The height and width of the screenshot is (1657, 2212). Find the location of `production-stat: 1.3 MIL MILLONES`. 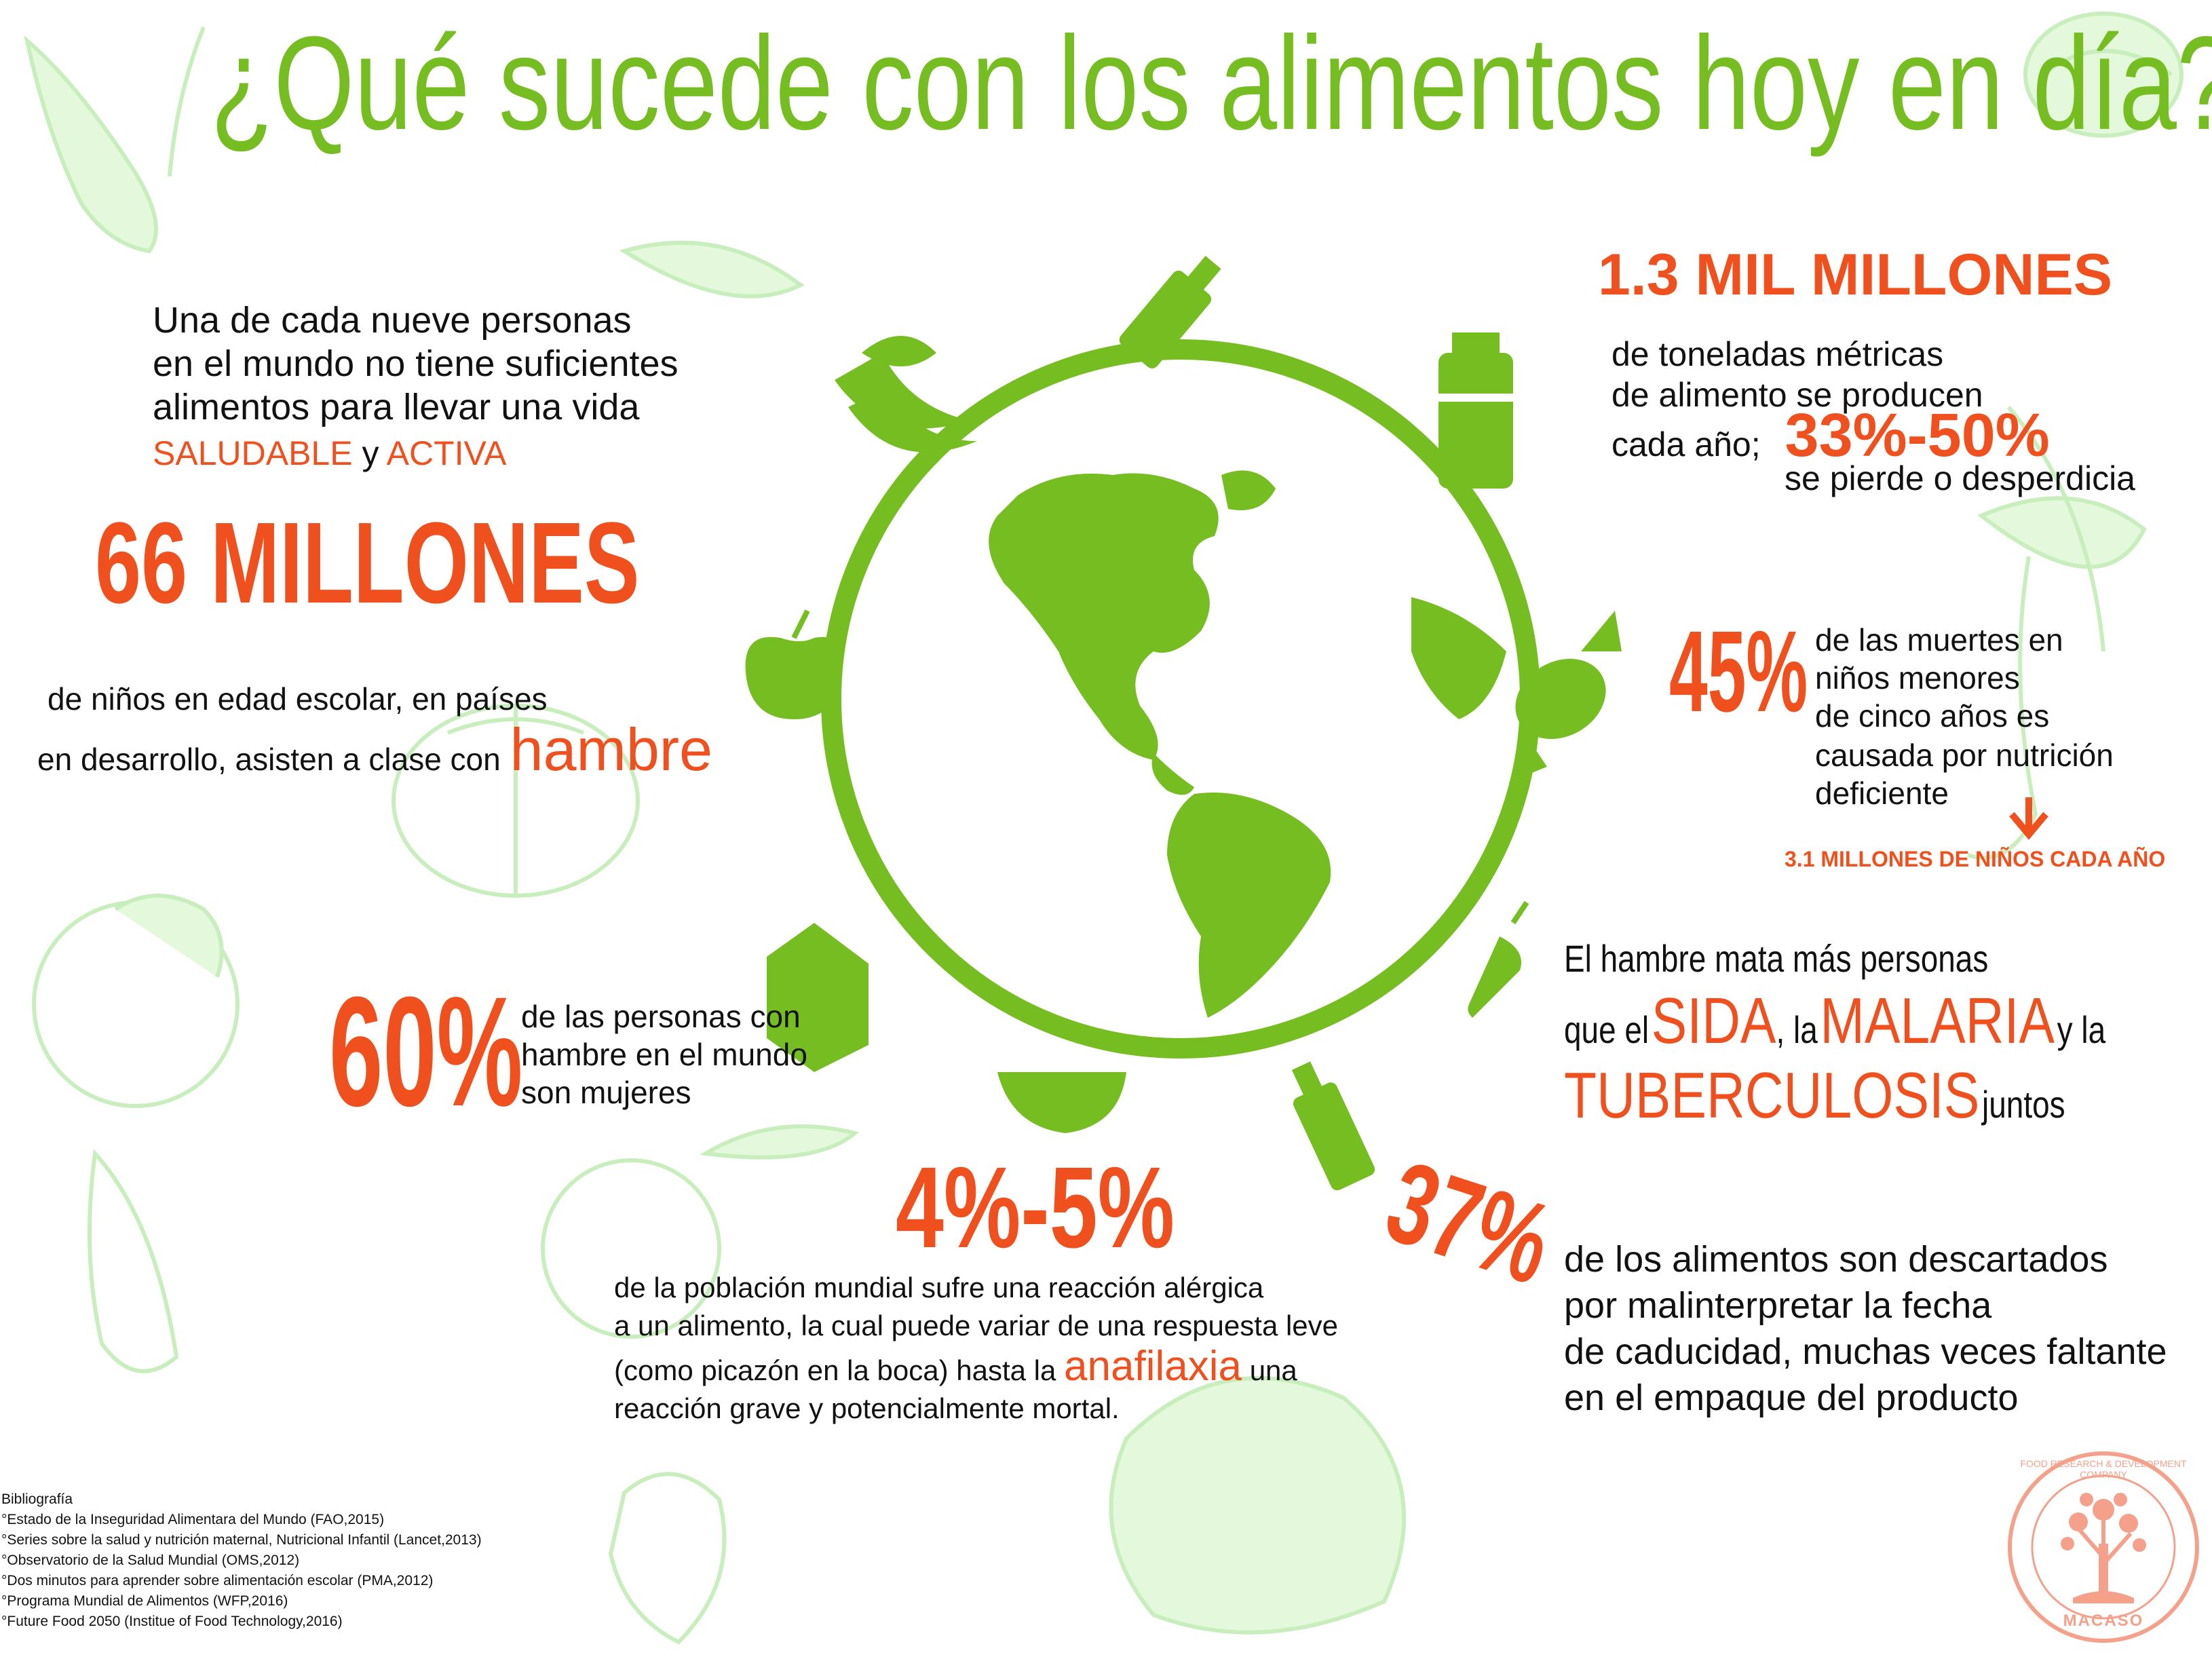

production-stat: 1.3 MIL MILLONES is located at coordinates (1855, 274).